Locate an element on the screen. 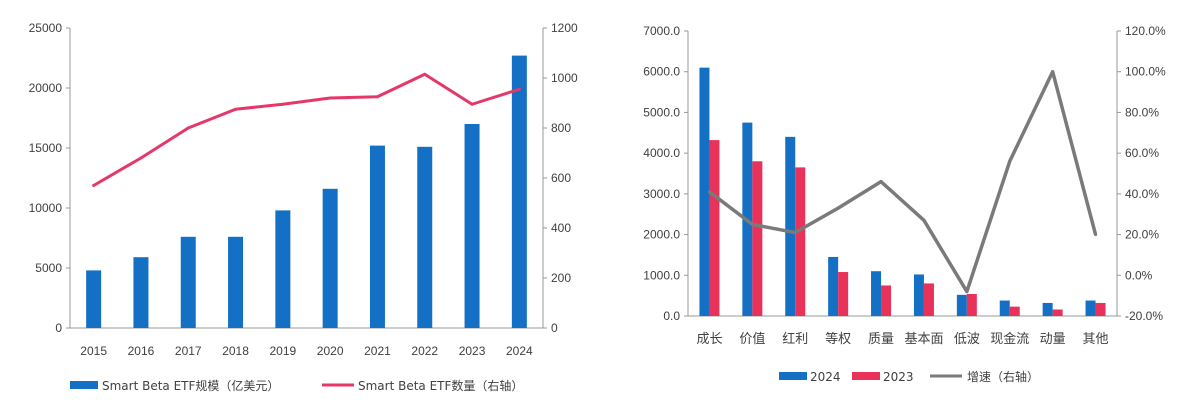  legend-label-2023: 2023 is located at coordinates (898, 377).